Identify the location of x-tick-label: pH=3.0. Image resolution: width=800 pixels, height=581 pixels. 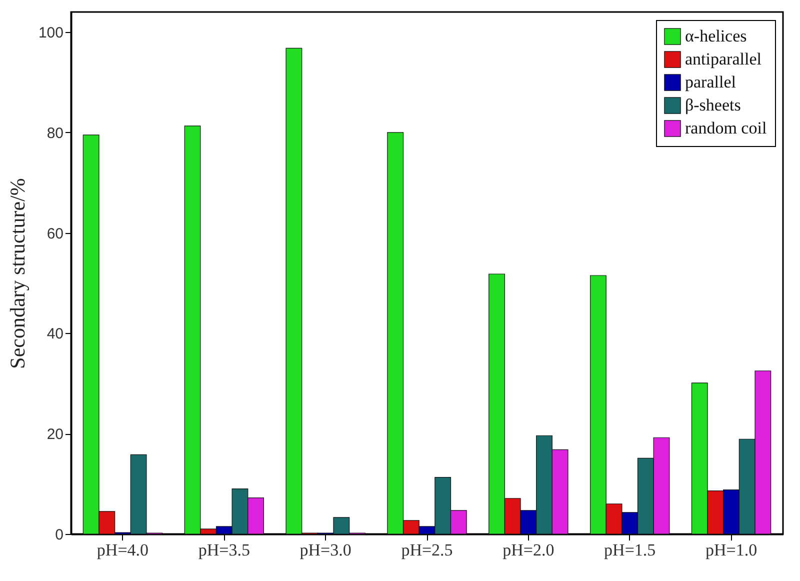
(326, 550).